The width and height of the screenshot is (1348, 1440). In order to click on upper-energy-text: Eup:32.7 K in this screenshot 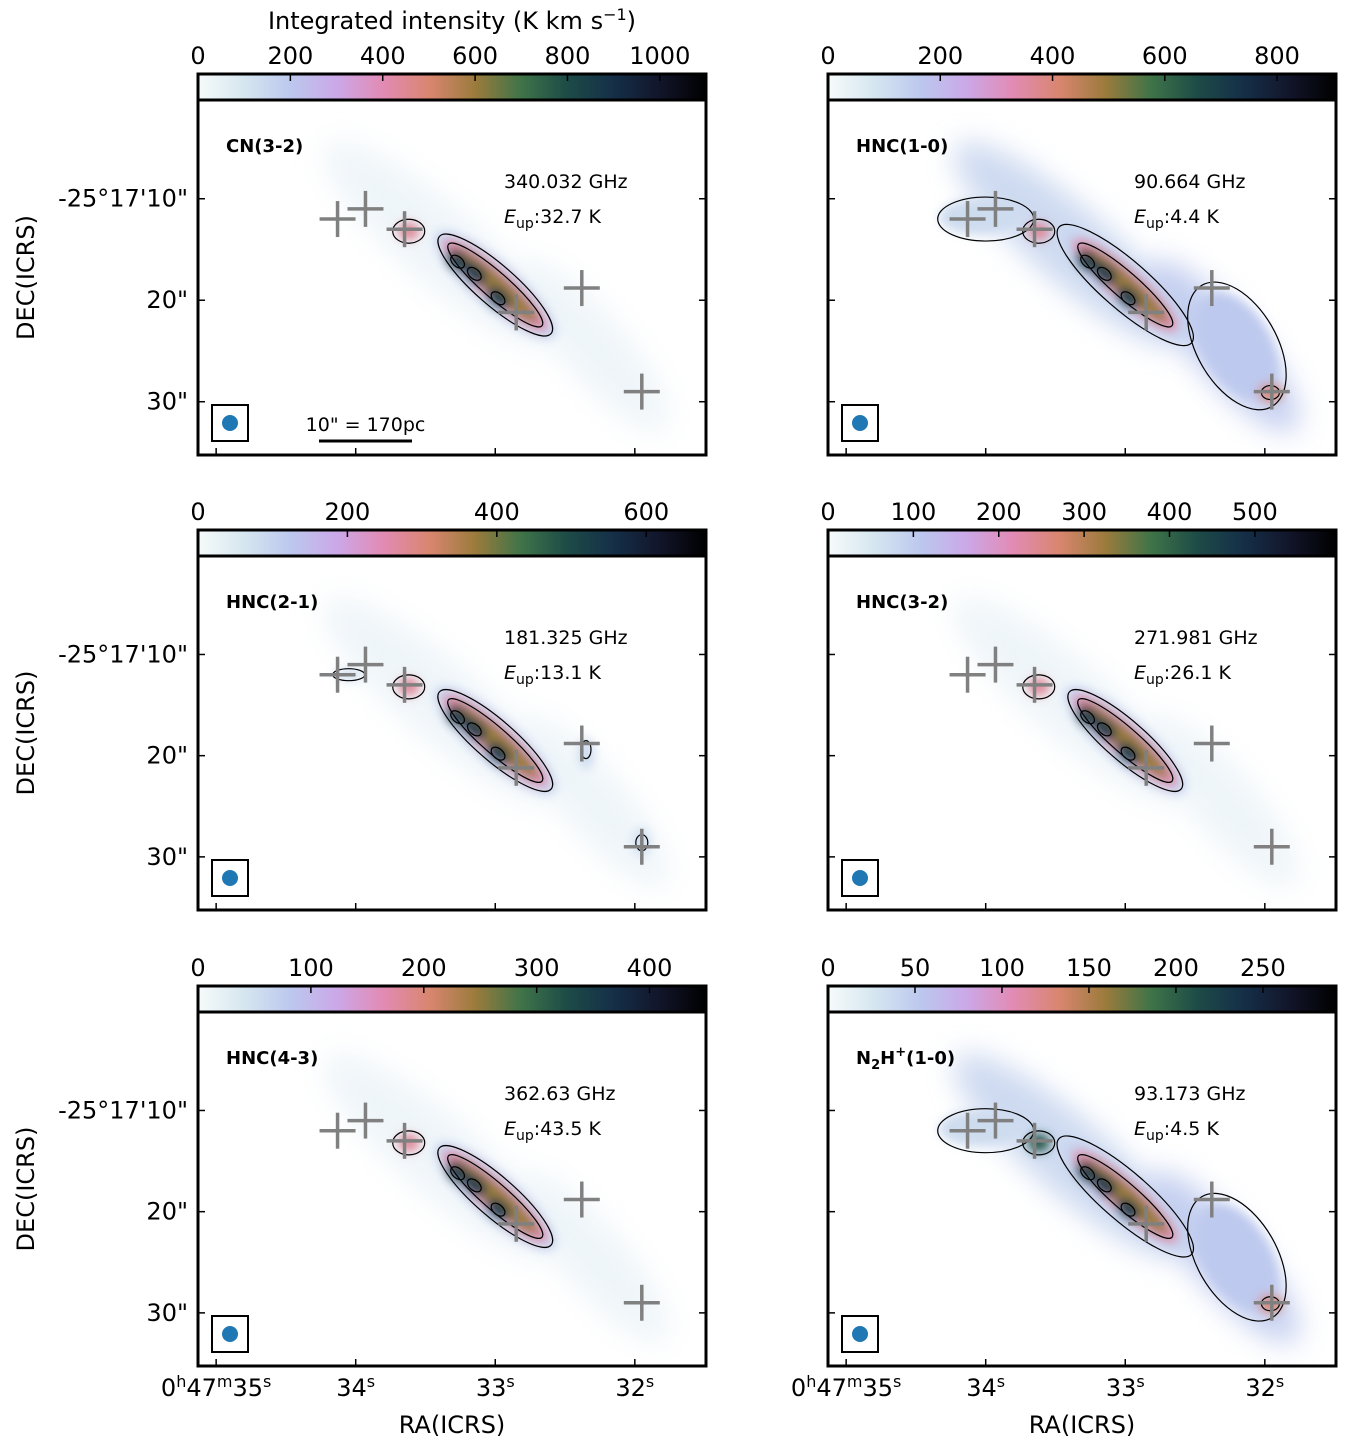, I will do `click(553, 219)`.